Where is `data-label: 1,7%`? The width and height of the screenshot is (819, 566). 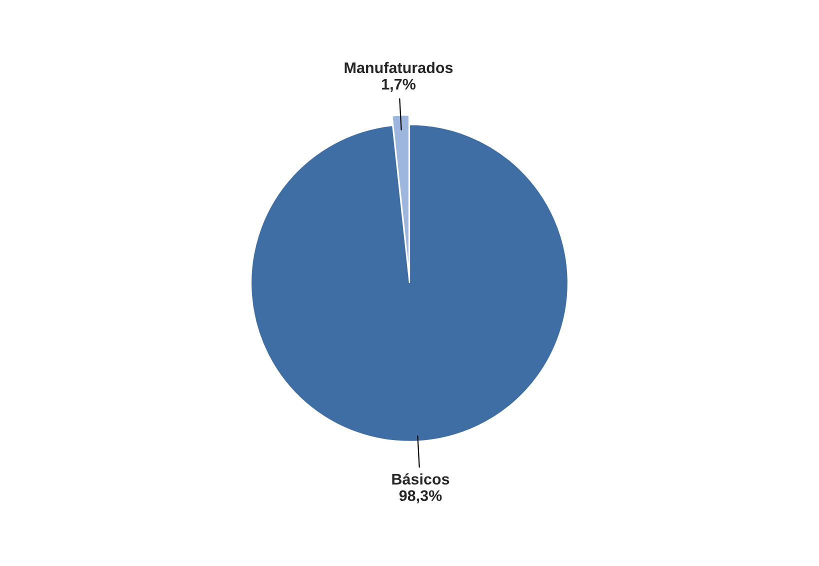
data-label: 1,7% is located at coordinates (399, 85).